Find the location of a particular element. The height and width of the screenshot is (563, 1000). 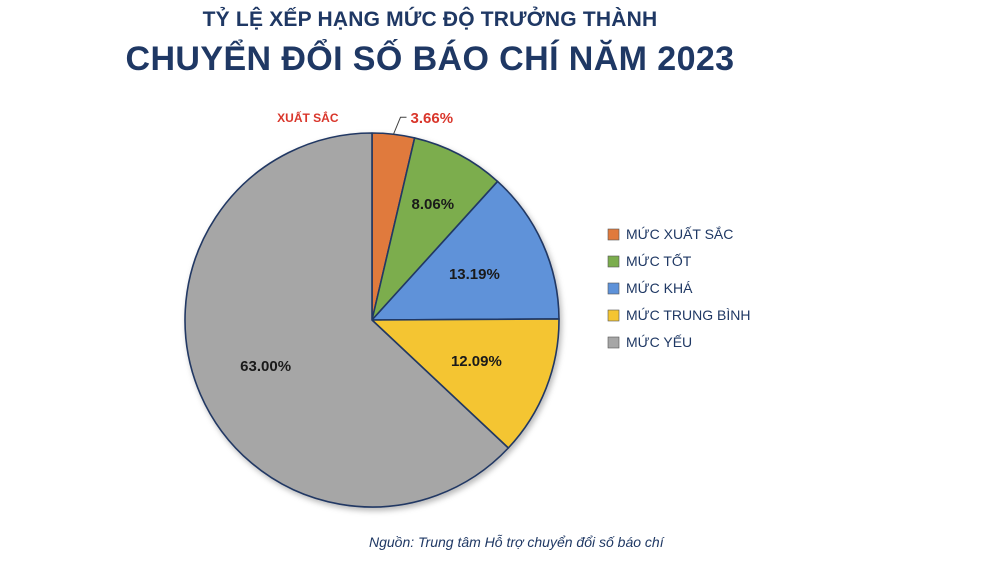

data-label-muc-trung-binh: 12.09% is located at coordinates (476, 361).